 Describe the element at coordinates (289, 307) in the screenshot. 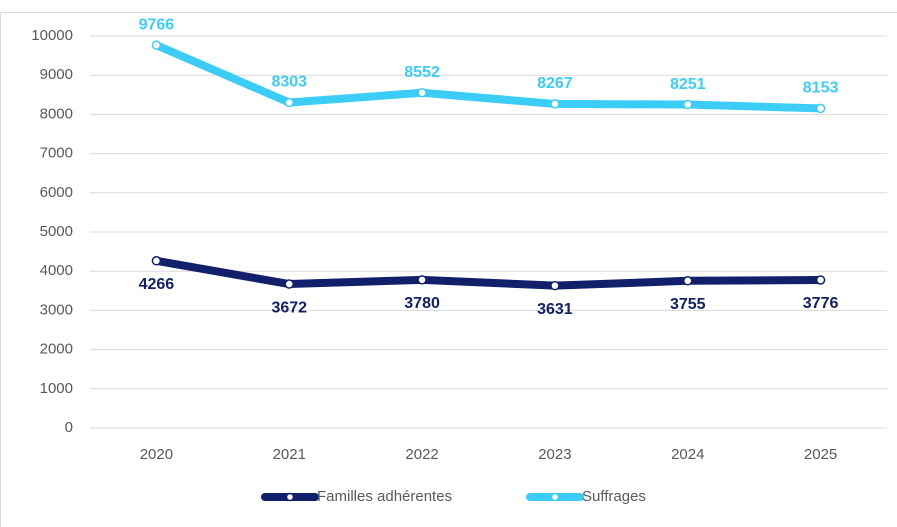

I see `data-label: 3672` at that location.